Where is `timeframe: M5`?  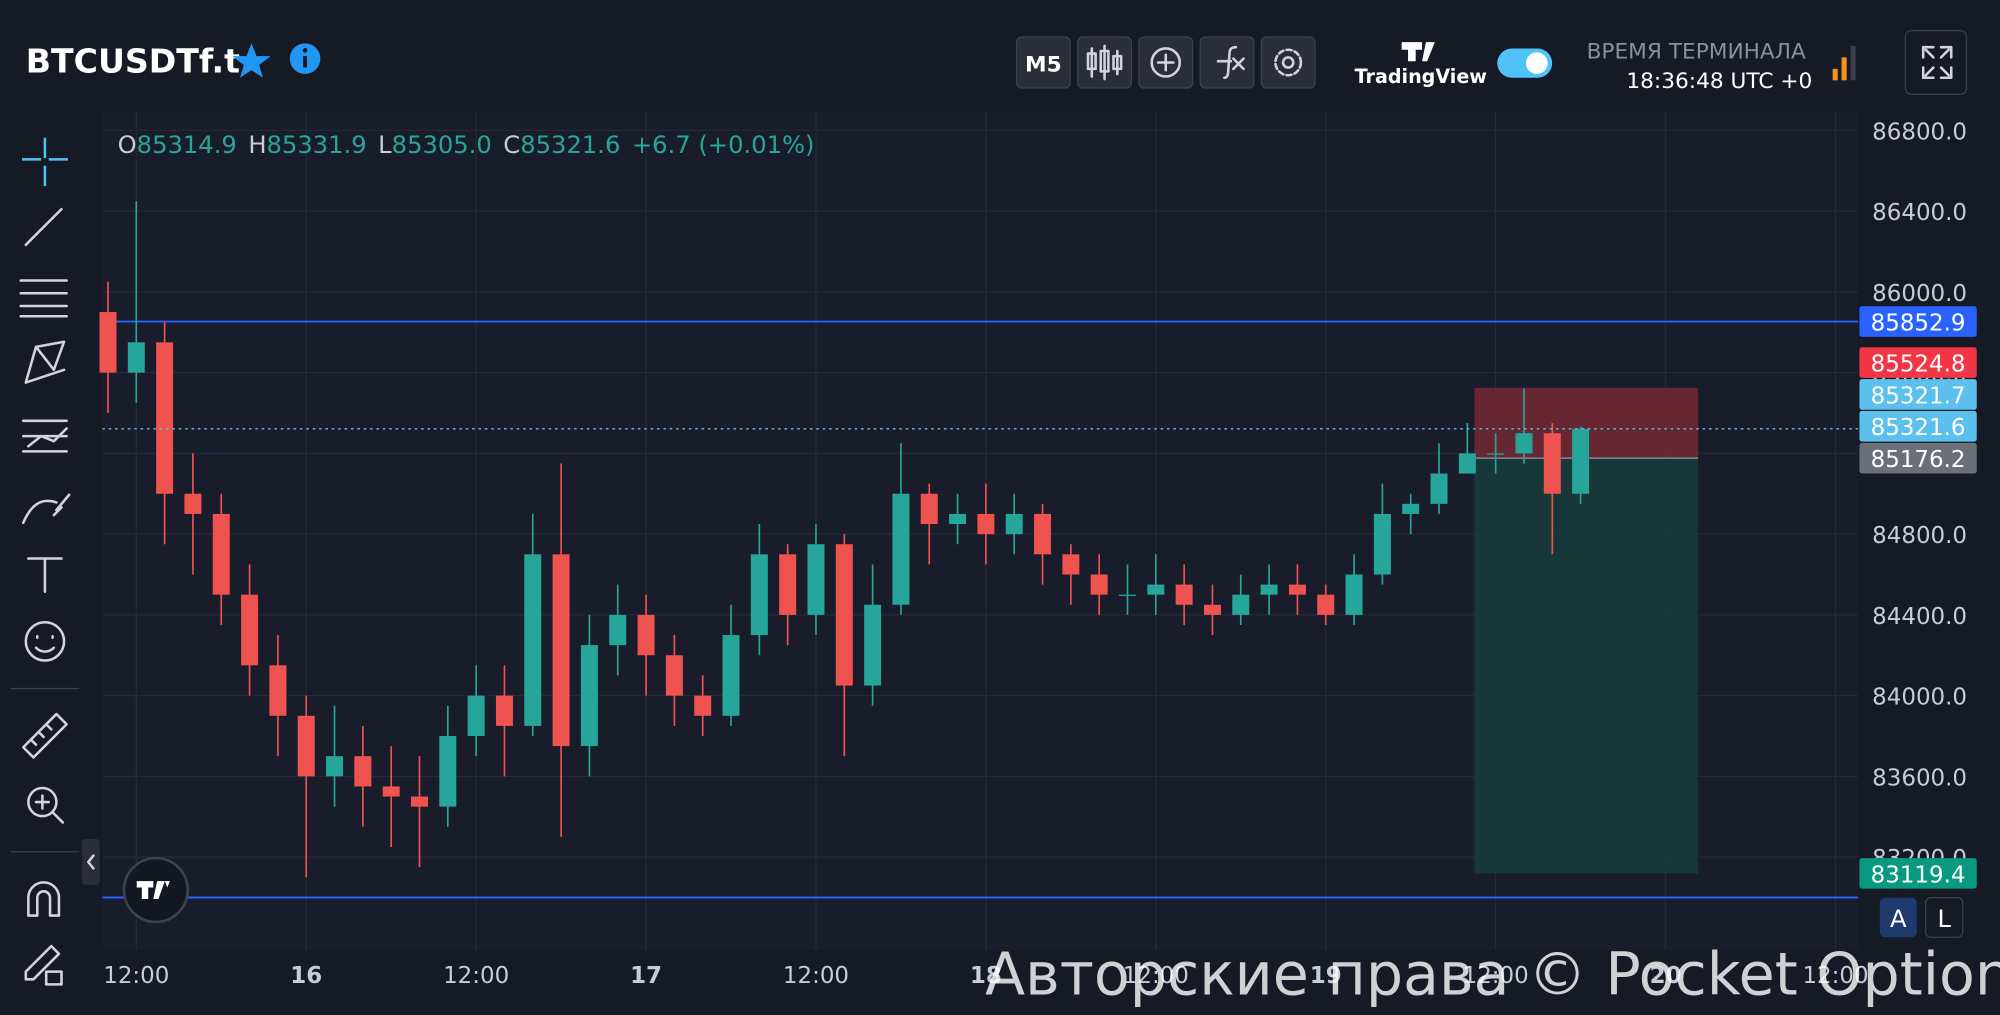 timeframe: M5 is located at coordinates (1043, 64).